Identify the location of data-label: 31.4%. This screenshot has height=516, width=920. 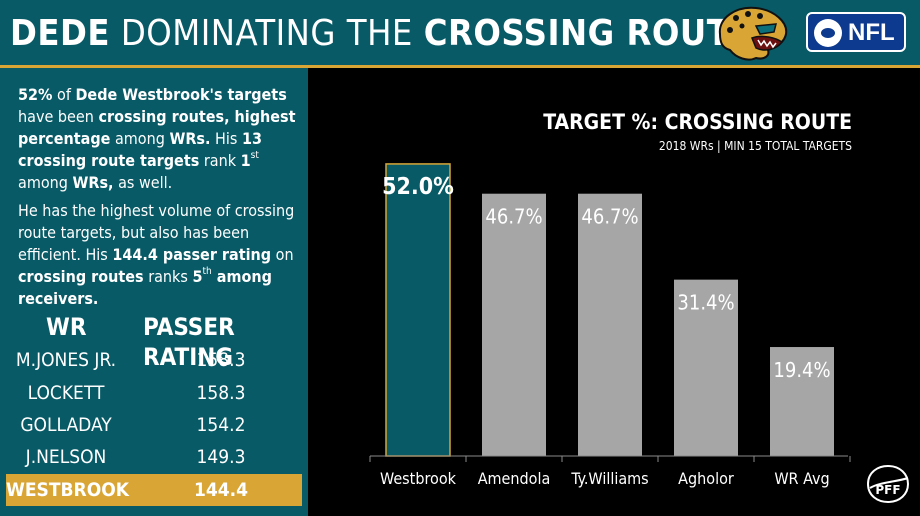
(705, 303).